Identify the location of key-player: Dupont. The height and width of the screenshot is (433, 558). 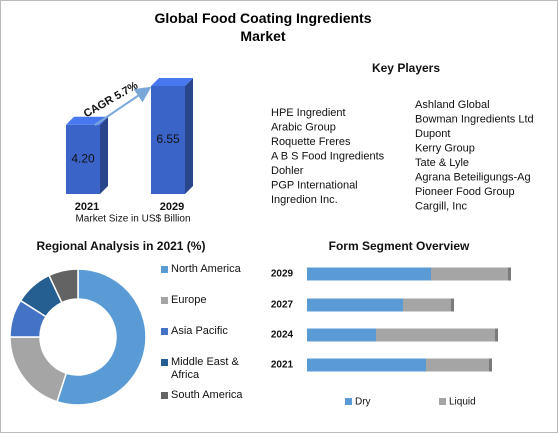
(432, 134).